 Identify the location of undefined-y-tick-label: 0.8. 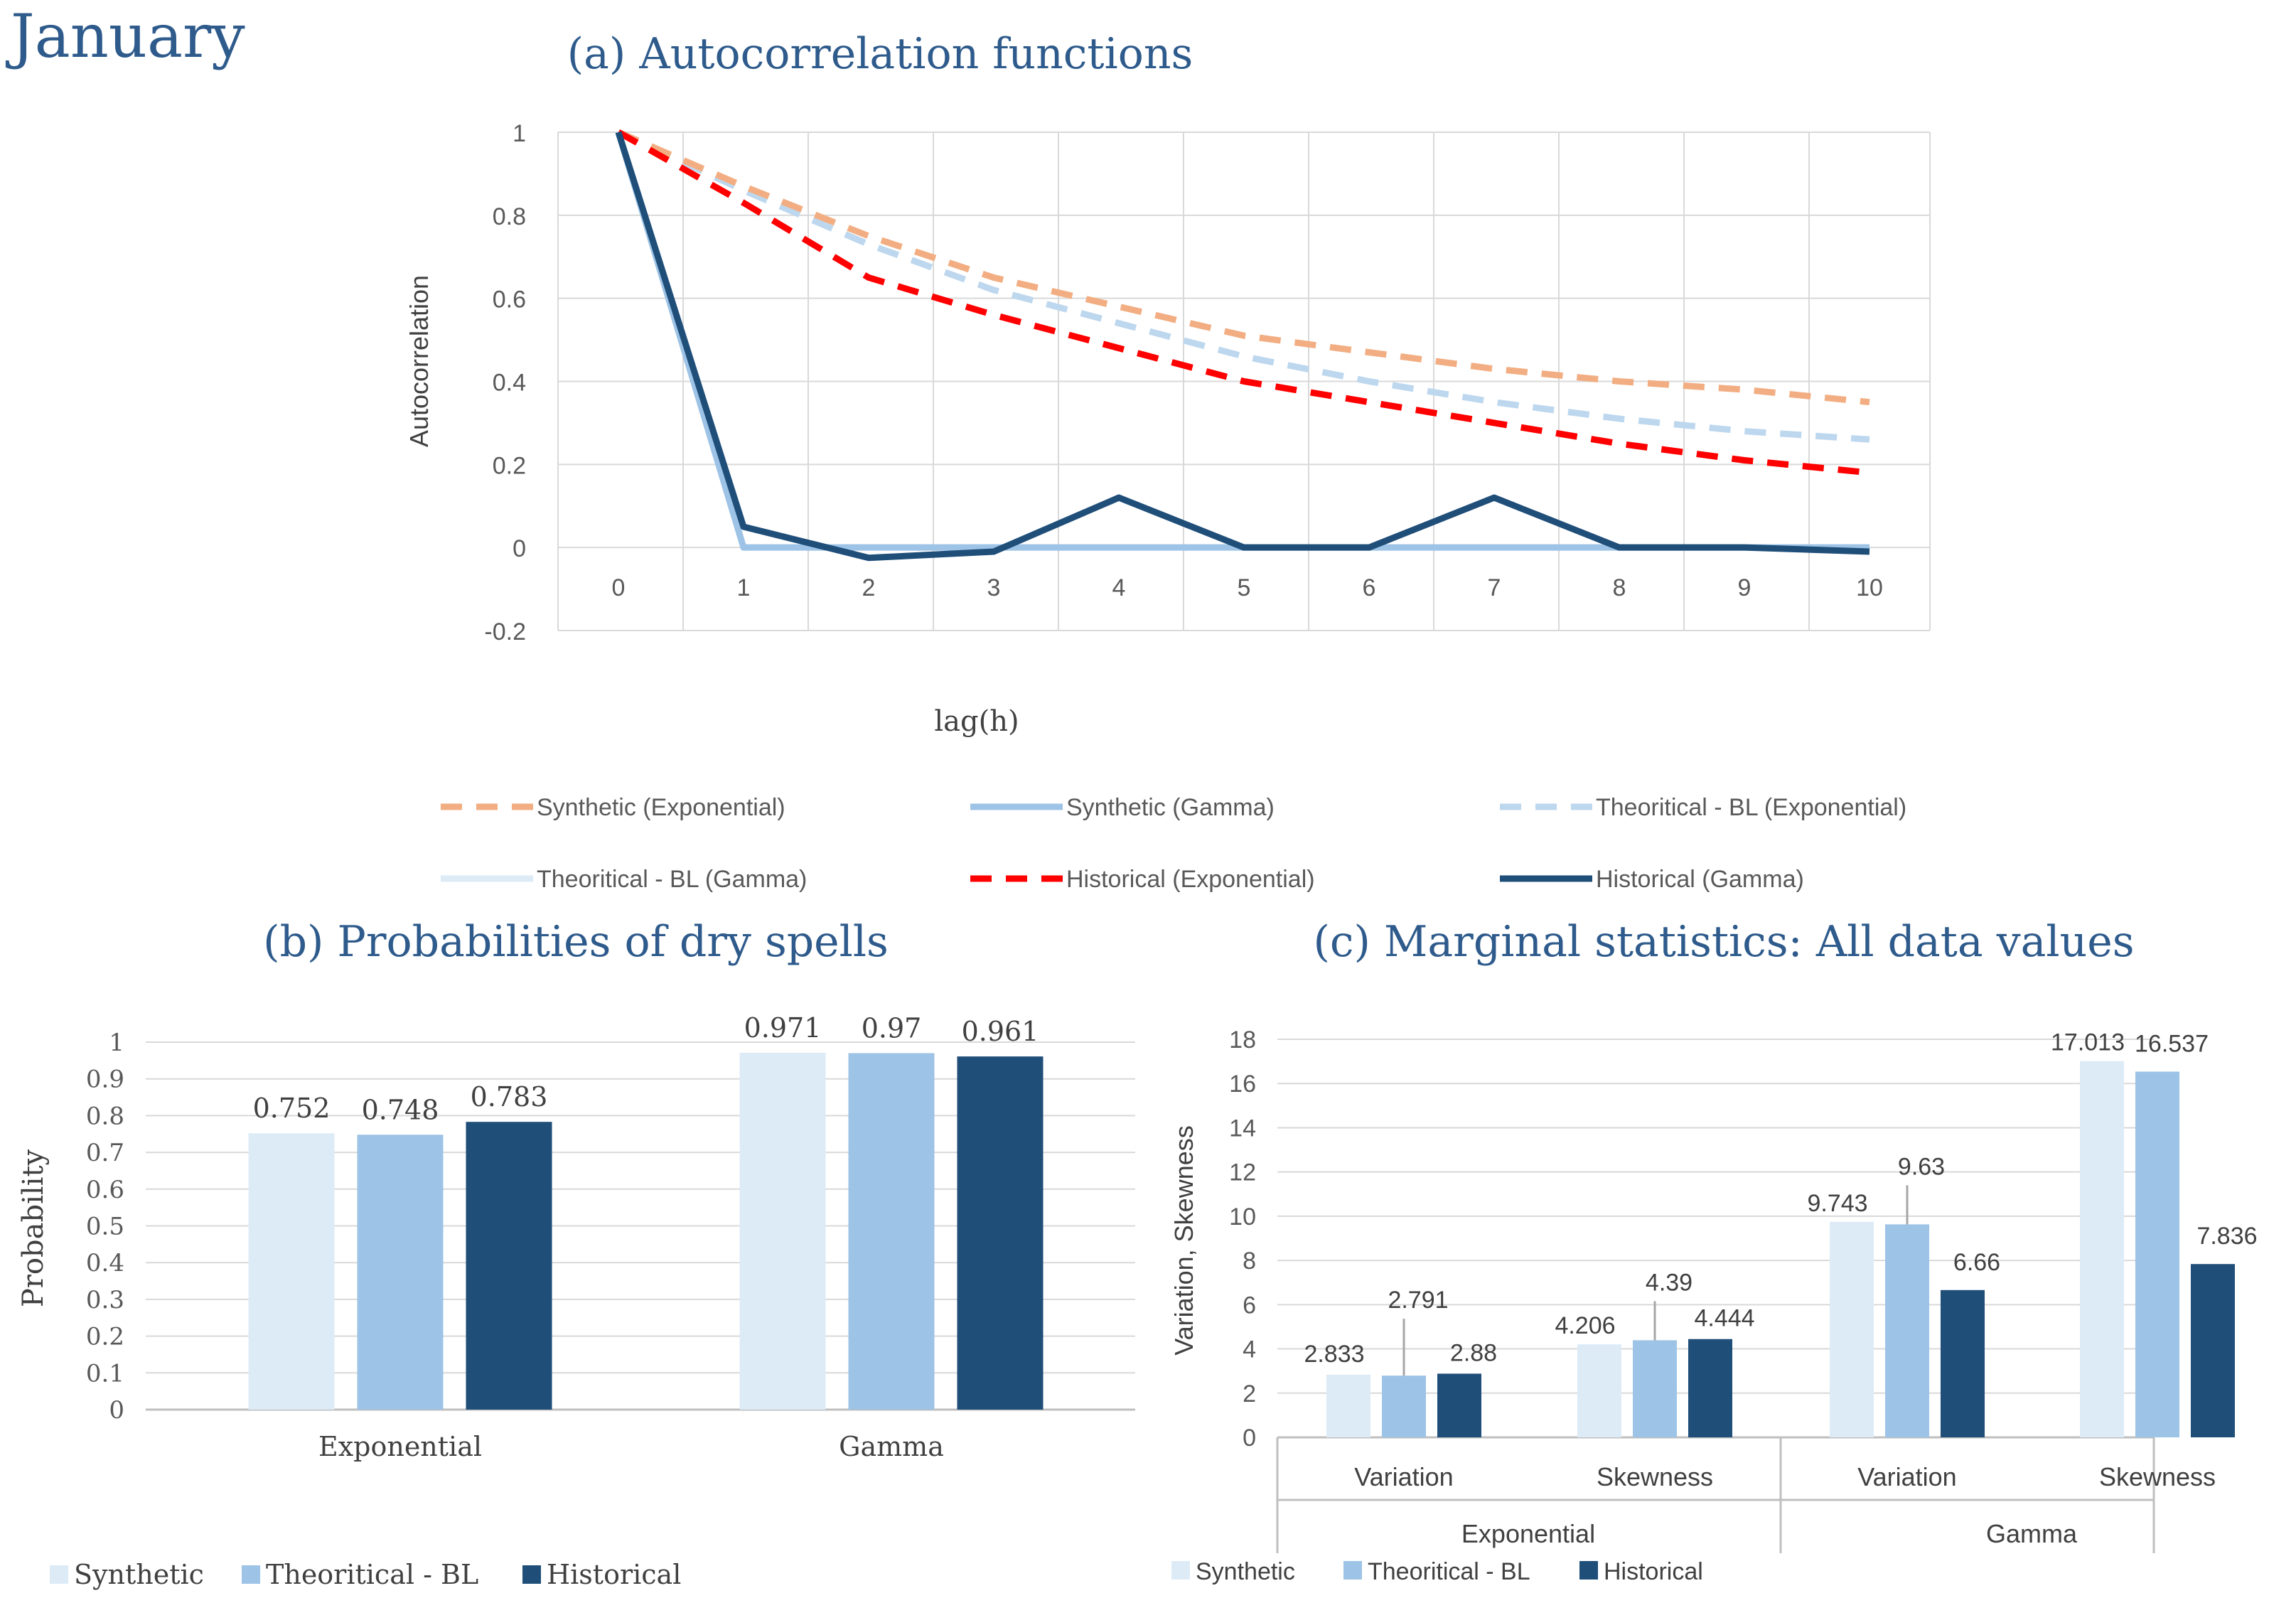
(105, 1116).